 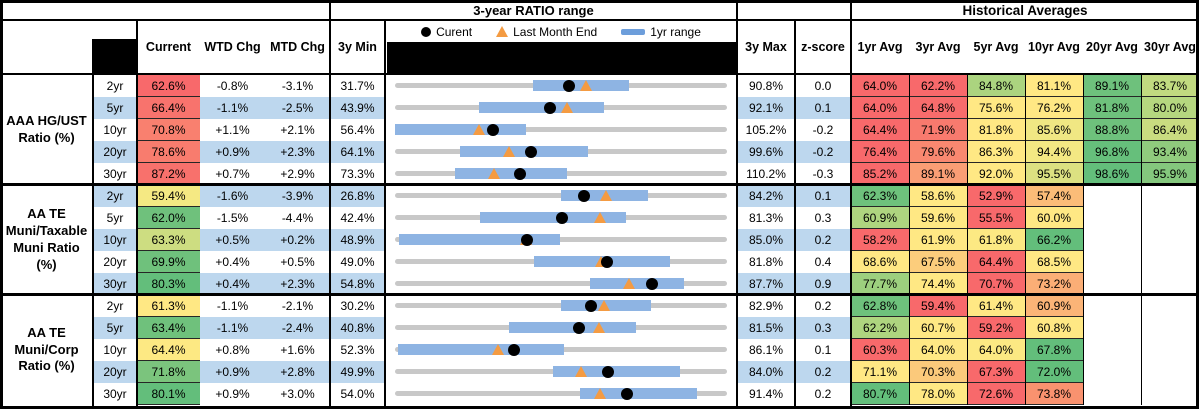 What do you see at coordinates (938, 328) in the screenshot?
I see `hist-avg-cell: 60.7%` at bounding box center [938, 328].